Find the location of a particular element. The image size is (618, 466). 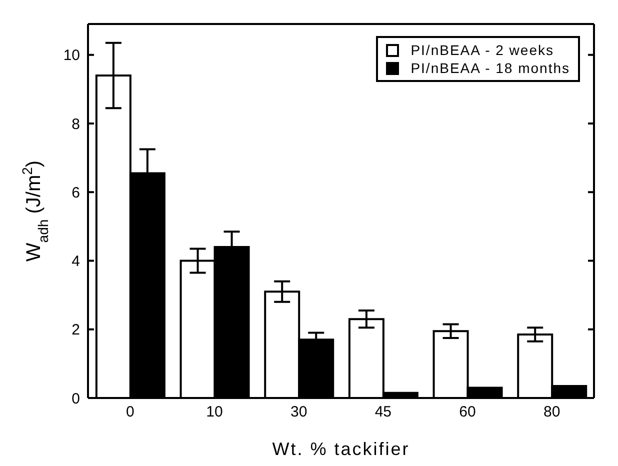

x-tick-label: 45 is located at coordinates (383, 412).